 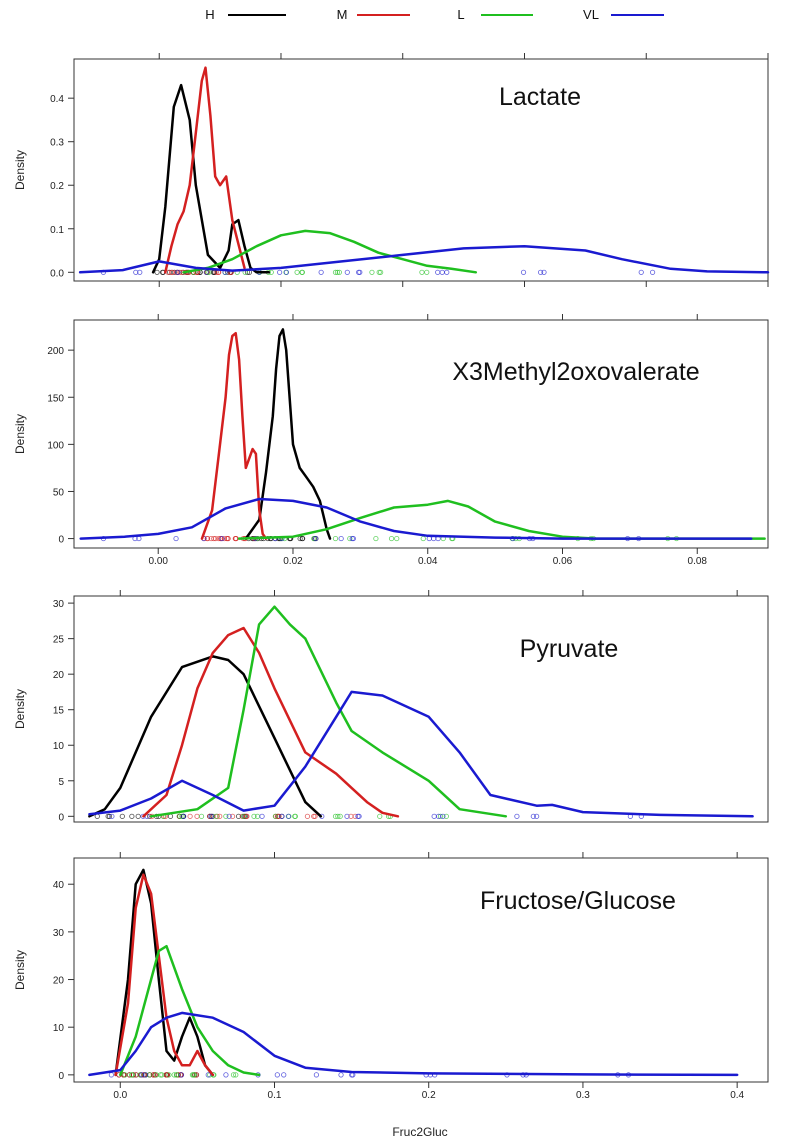 I want to click on x-axis-label: Fruc2Gluc, so click(x=419, y=1132).